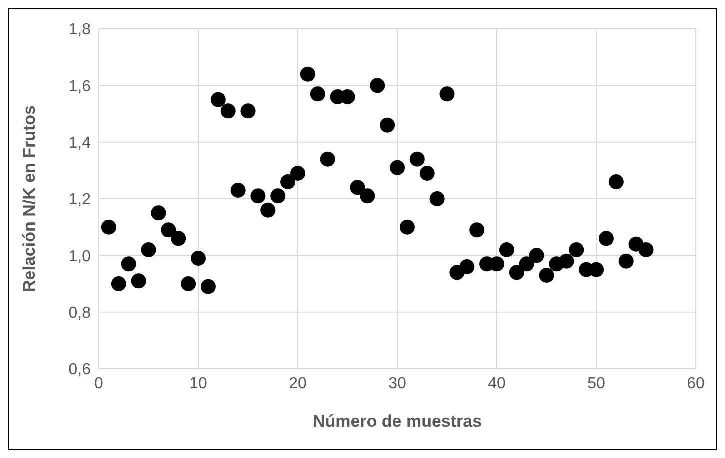 The width and height of the screenshot is (725, 458). I want to click on x-tick-label: 20, so click(298, 383).